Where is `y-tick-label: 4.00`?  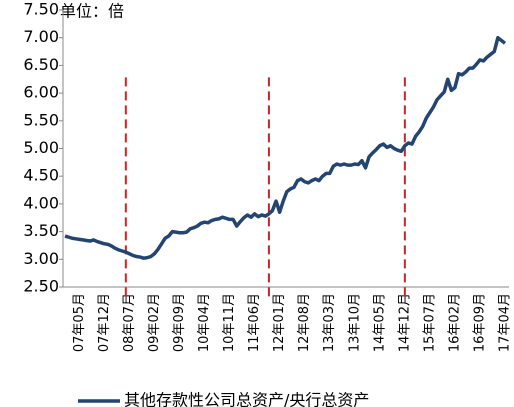
y-tick-label: 4.00 is located at coordinates (41, 202).